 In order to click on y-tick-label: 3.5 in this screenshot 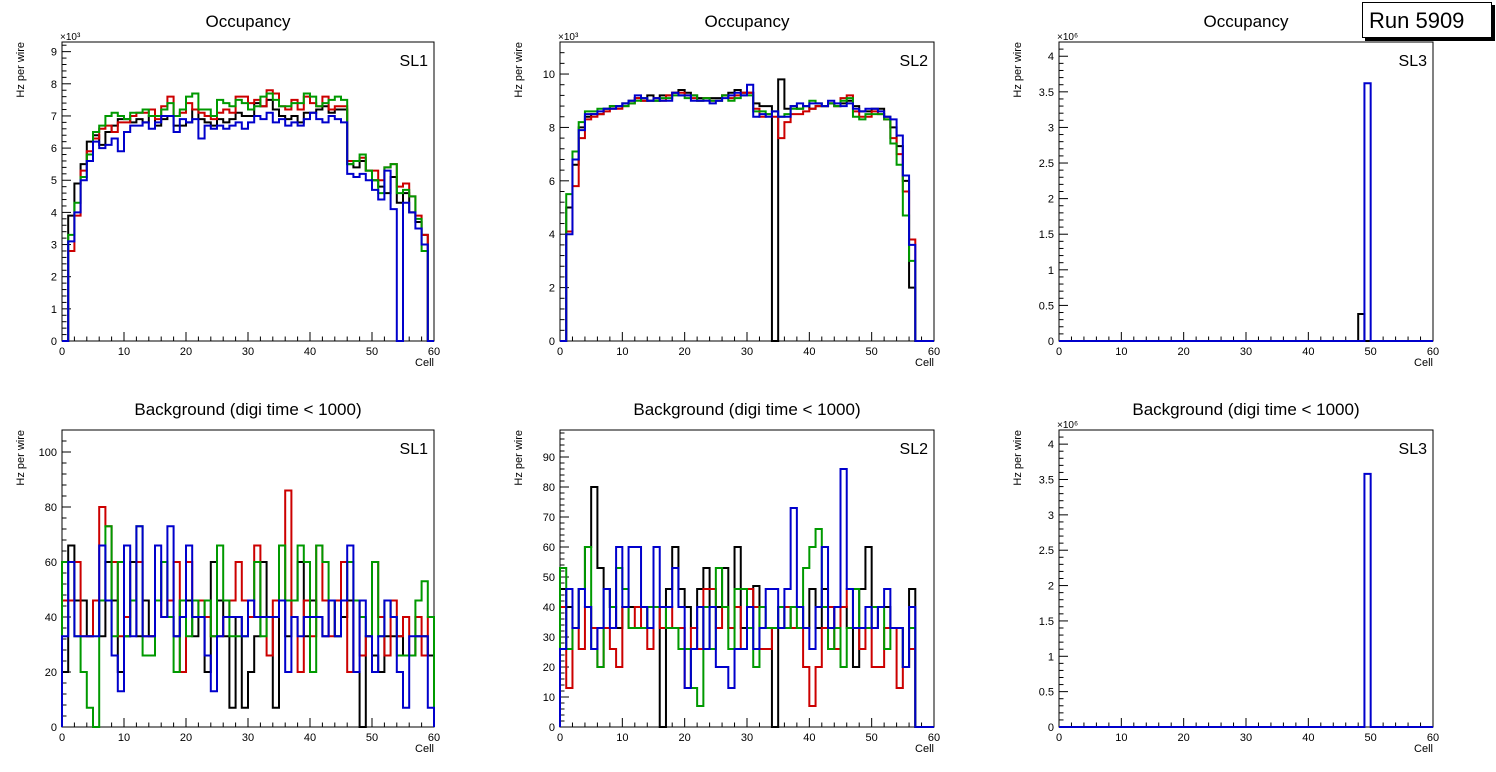, I will do `click(1046, 93)`.